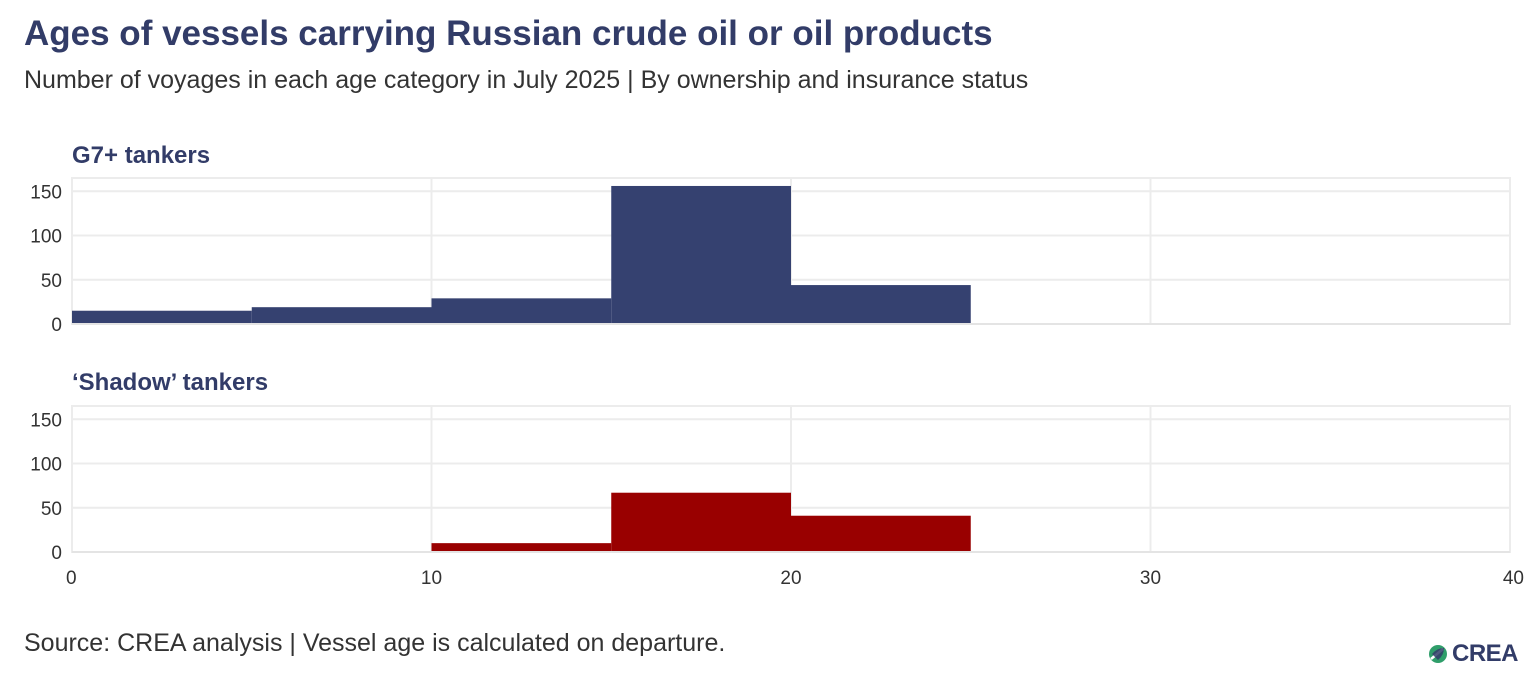  Describe the element at coordinates (1150, 578) in the screenshot. I see `x-tick-label: 30` at that location.